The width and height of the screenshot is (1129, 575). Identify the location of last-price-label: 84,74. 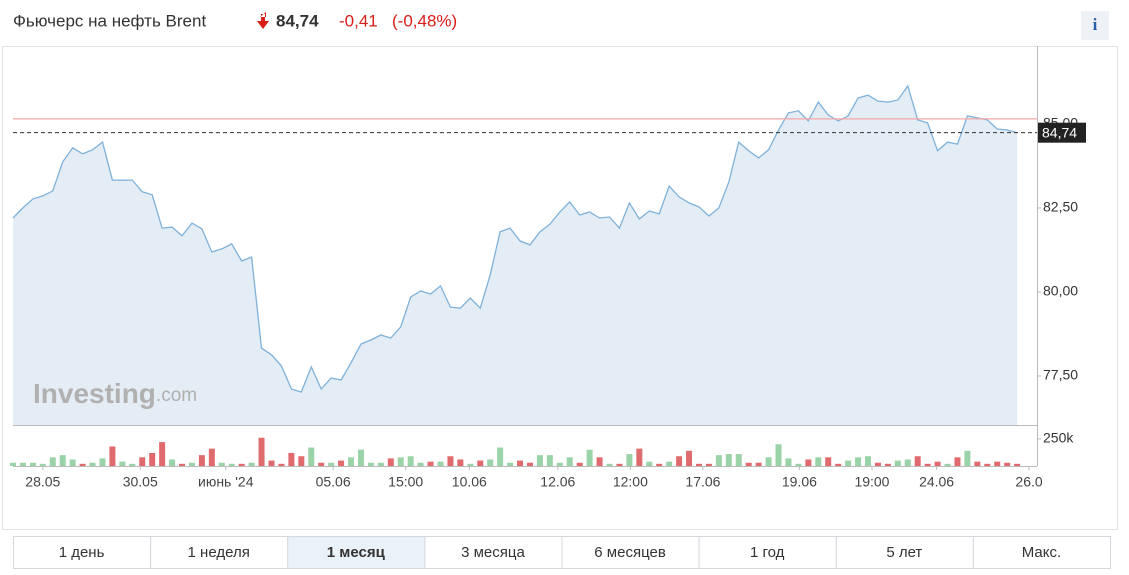
(1059, 132).